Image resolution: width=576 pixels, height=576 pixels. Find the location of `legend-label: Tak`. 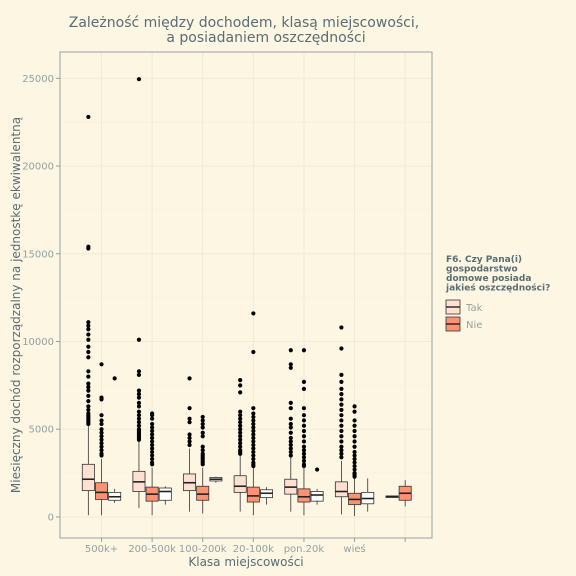

legend-label: Tak is located at coordinates (474, 308).